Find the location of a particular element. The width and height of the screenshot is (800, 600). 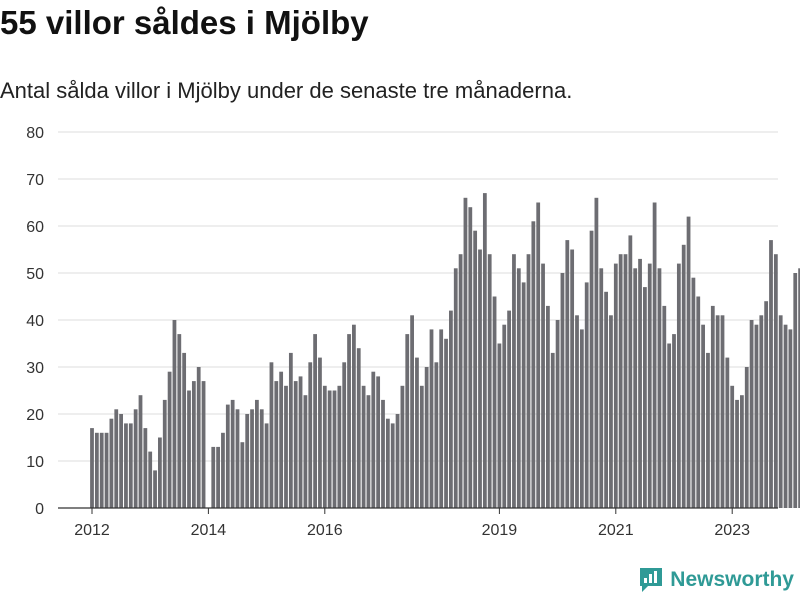

x-tick-label: 2019 is located at coordinates (500, 530).